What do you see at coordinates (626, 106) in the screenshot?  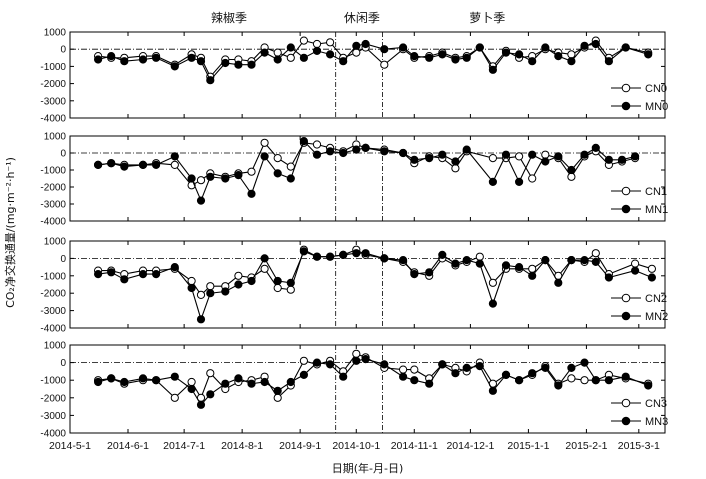 I see `legend-marker-mn0` at bounding box center [626, 106].